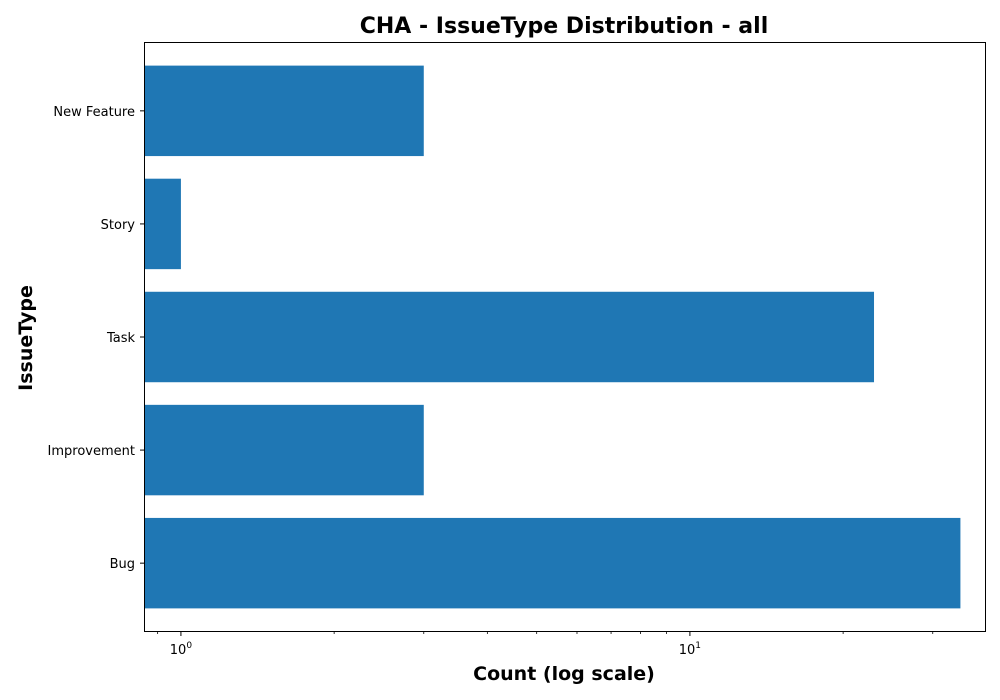 The height and width of the screenshot is (700, 1000). What do you see at coordinates (690, 649) in the screenshot?
I see `x-tick-label: 10¹` at bounding box center [690, 649].